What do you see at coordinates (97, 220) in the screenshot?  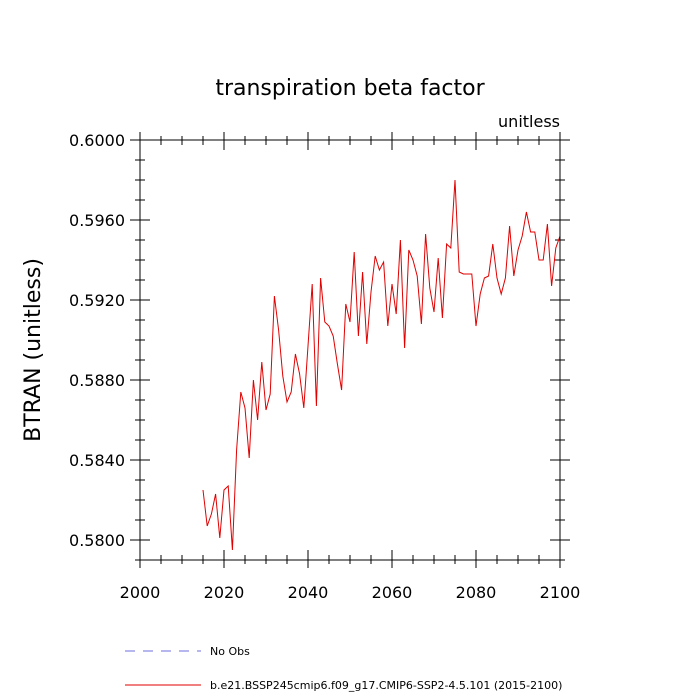 I see `y-tick-label: 0.5960` at bounding box center [97, 220].